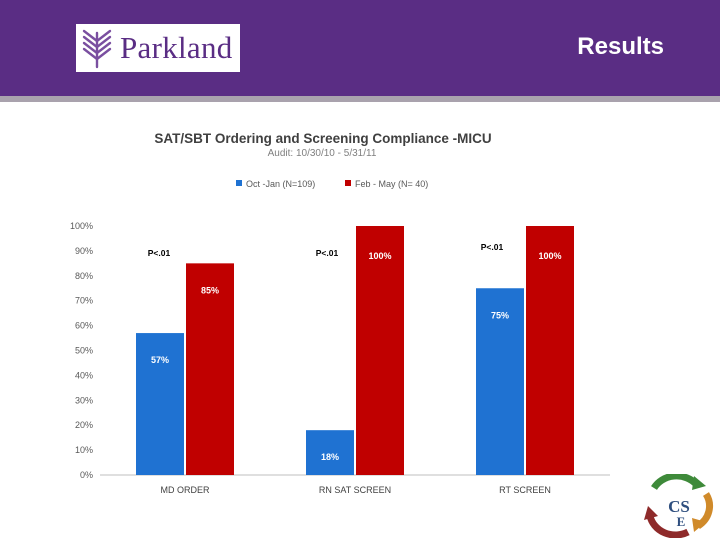  Describe the element at coordinates (360, 99) in the screenshot. I see `header-divider` at that location.